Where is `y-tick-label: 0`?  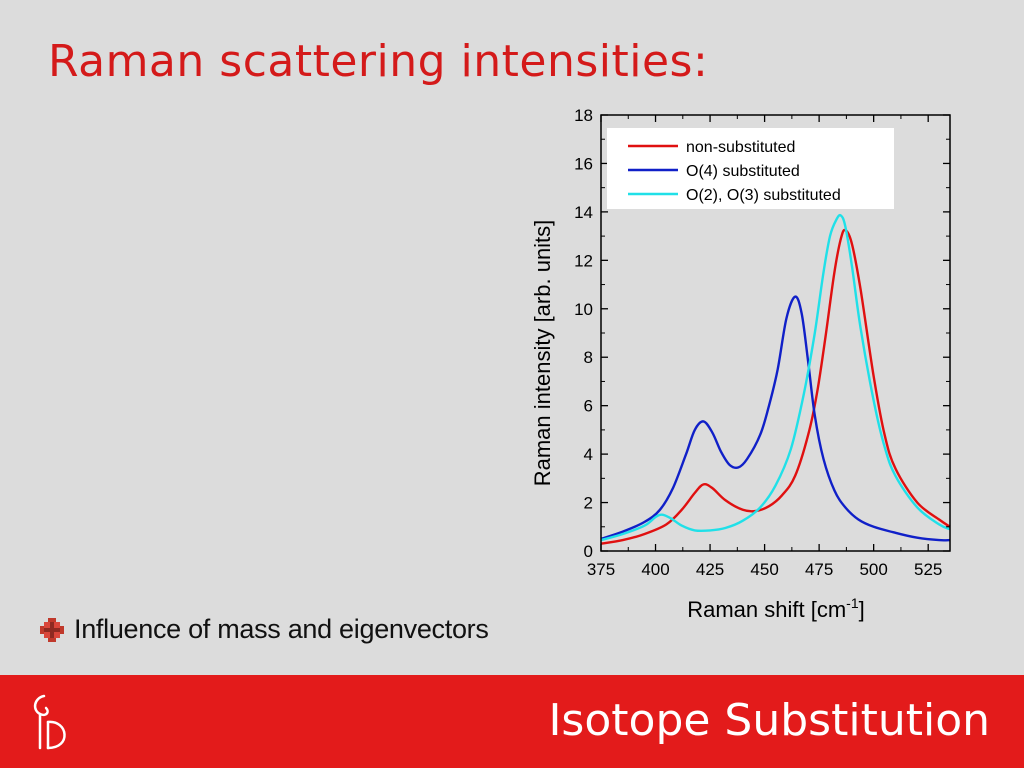 y-tick-label: 0 is located at coordinates (588, 551).